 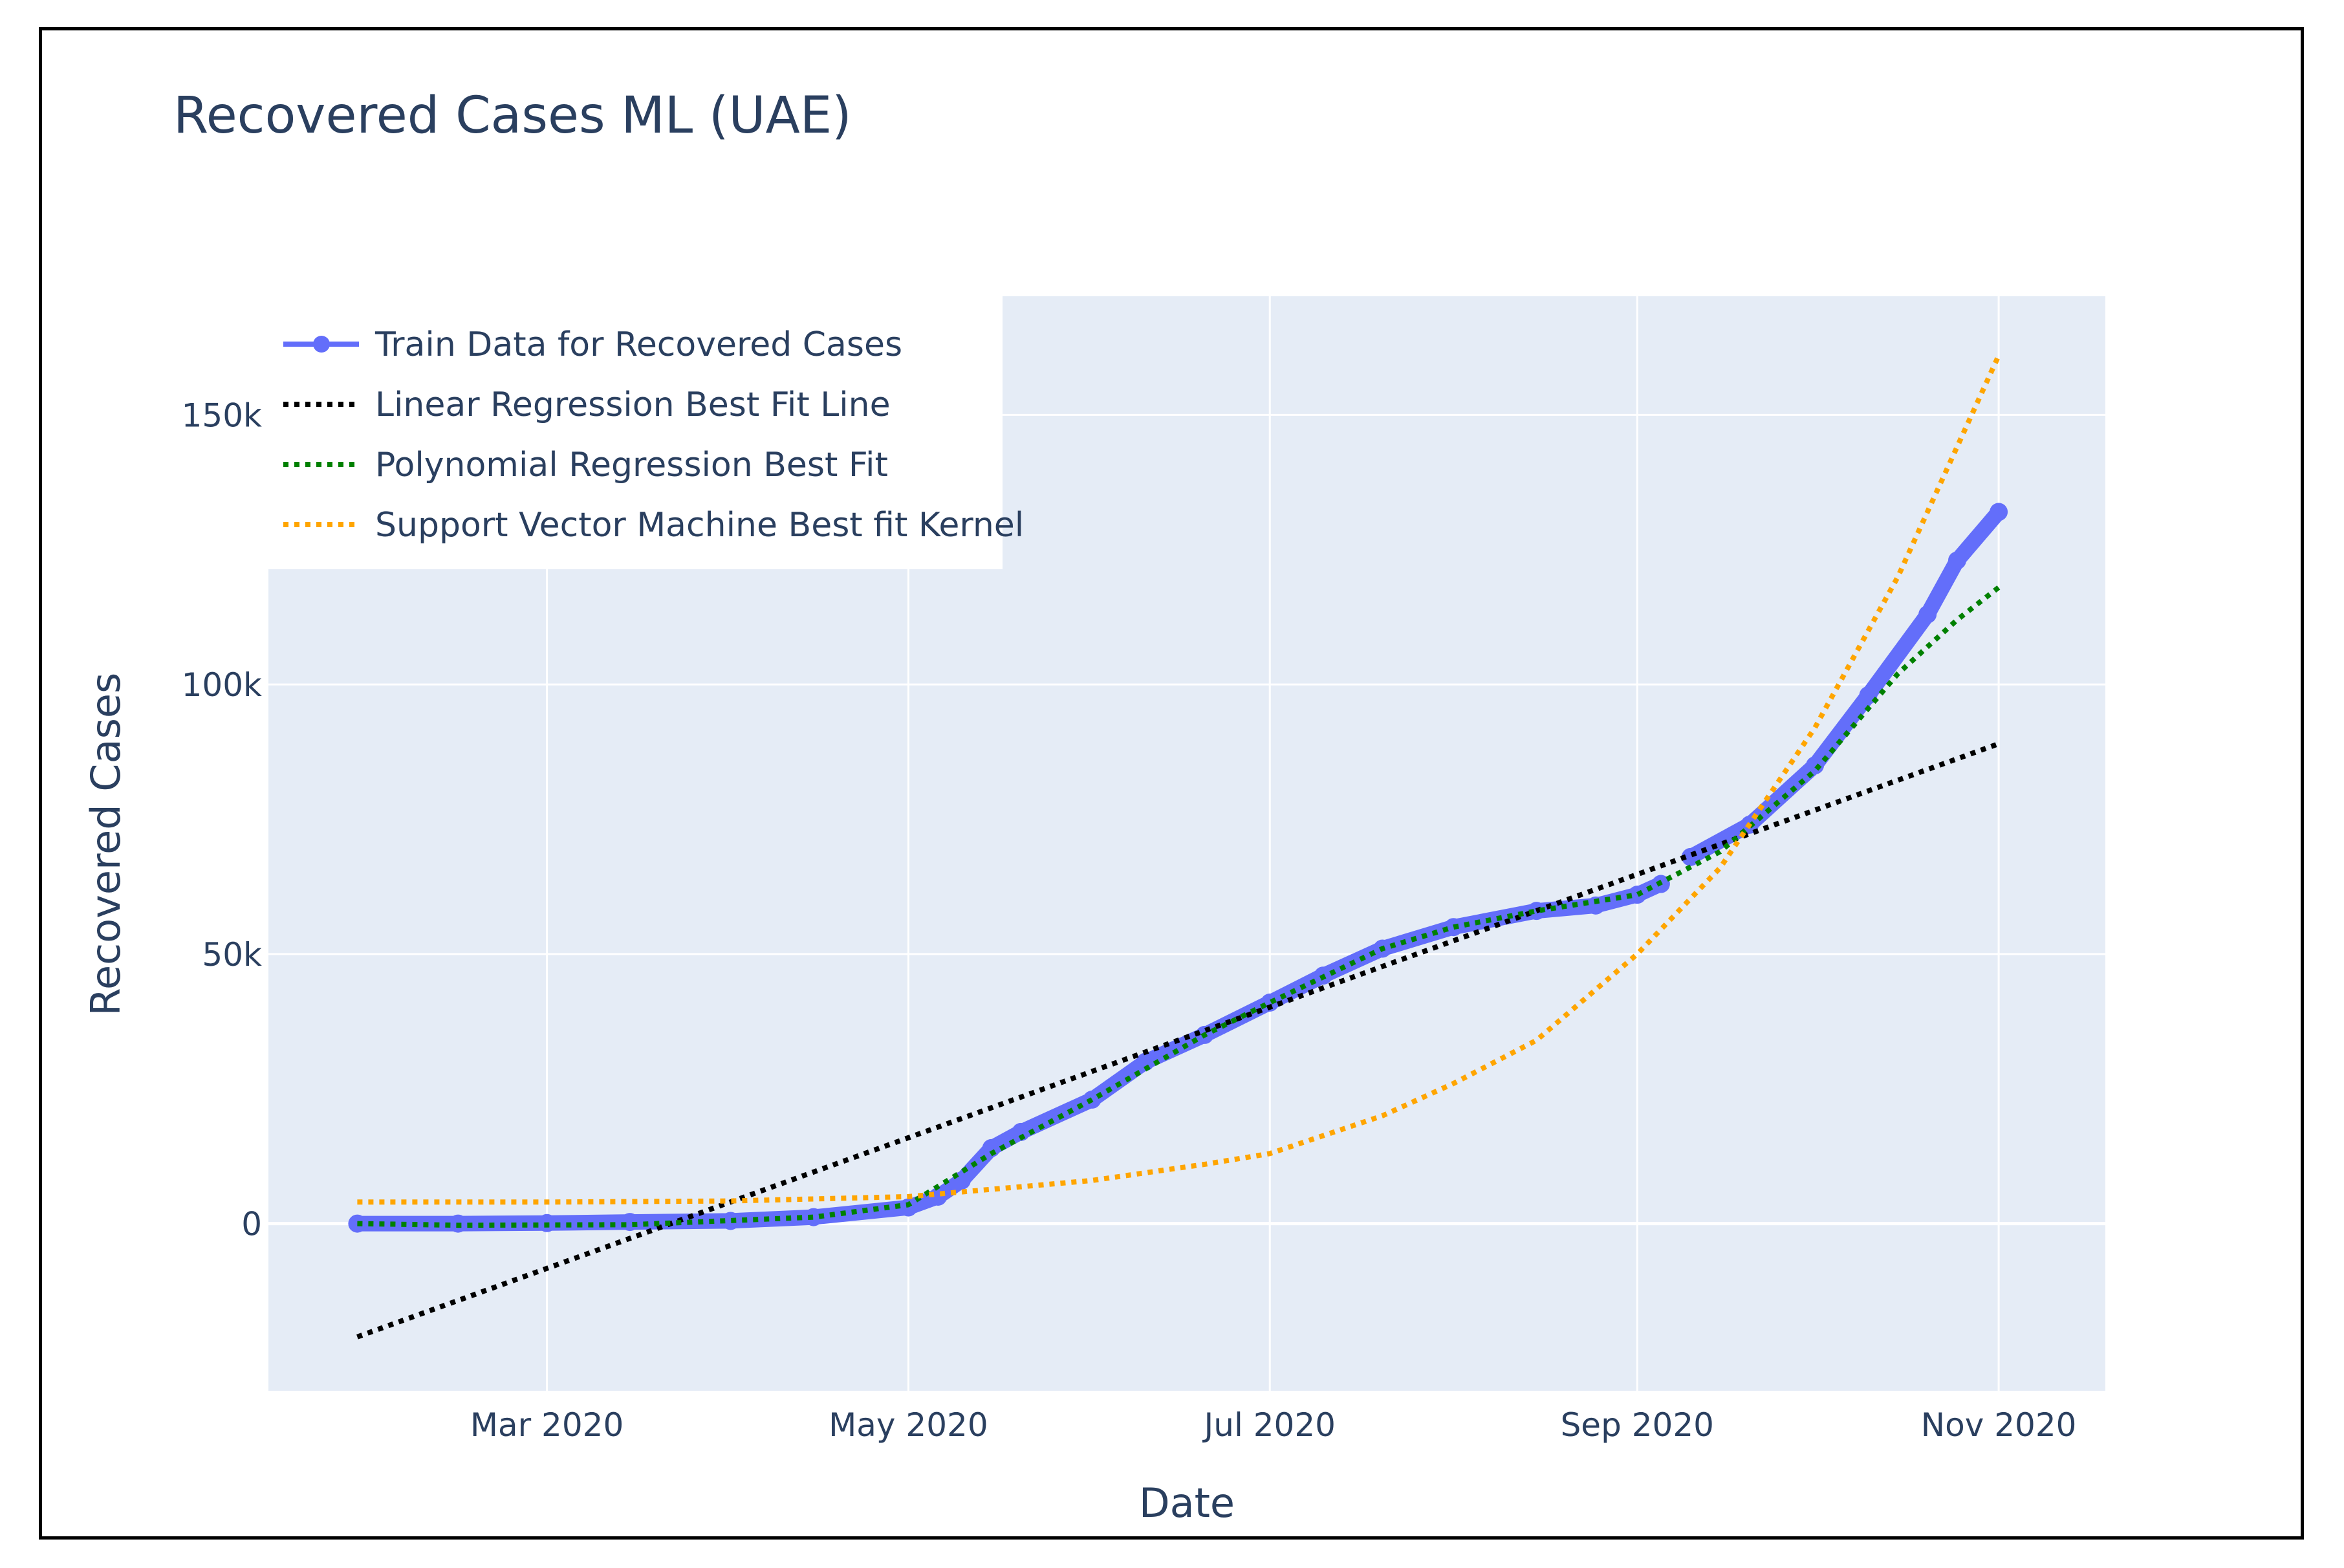 I want to click on y-tick-labels: 0 50k 100k 150k, so click(x=222, y=820).